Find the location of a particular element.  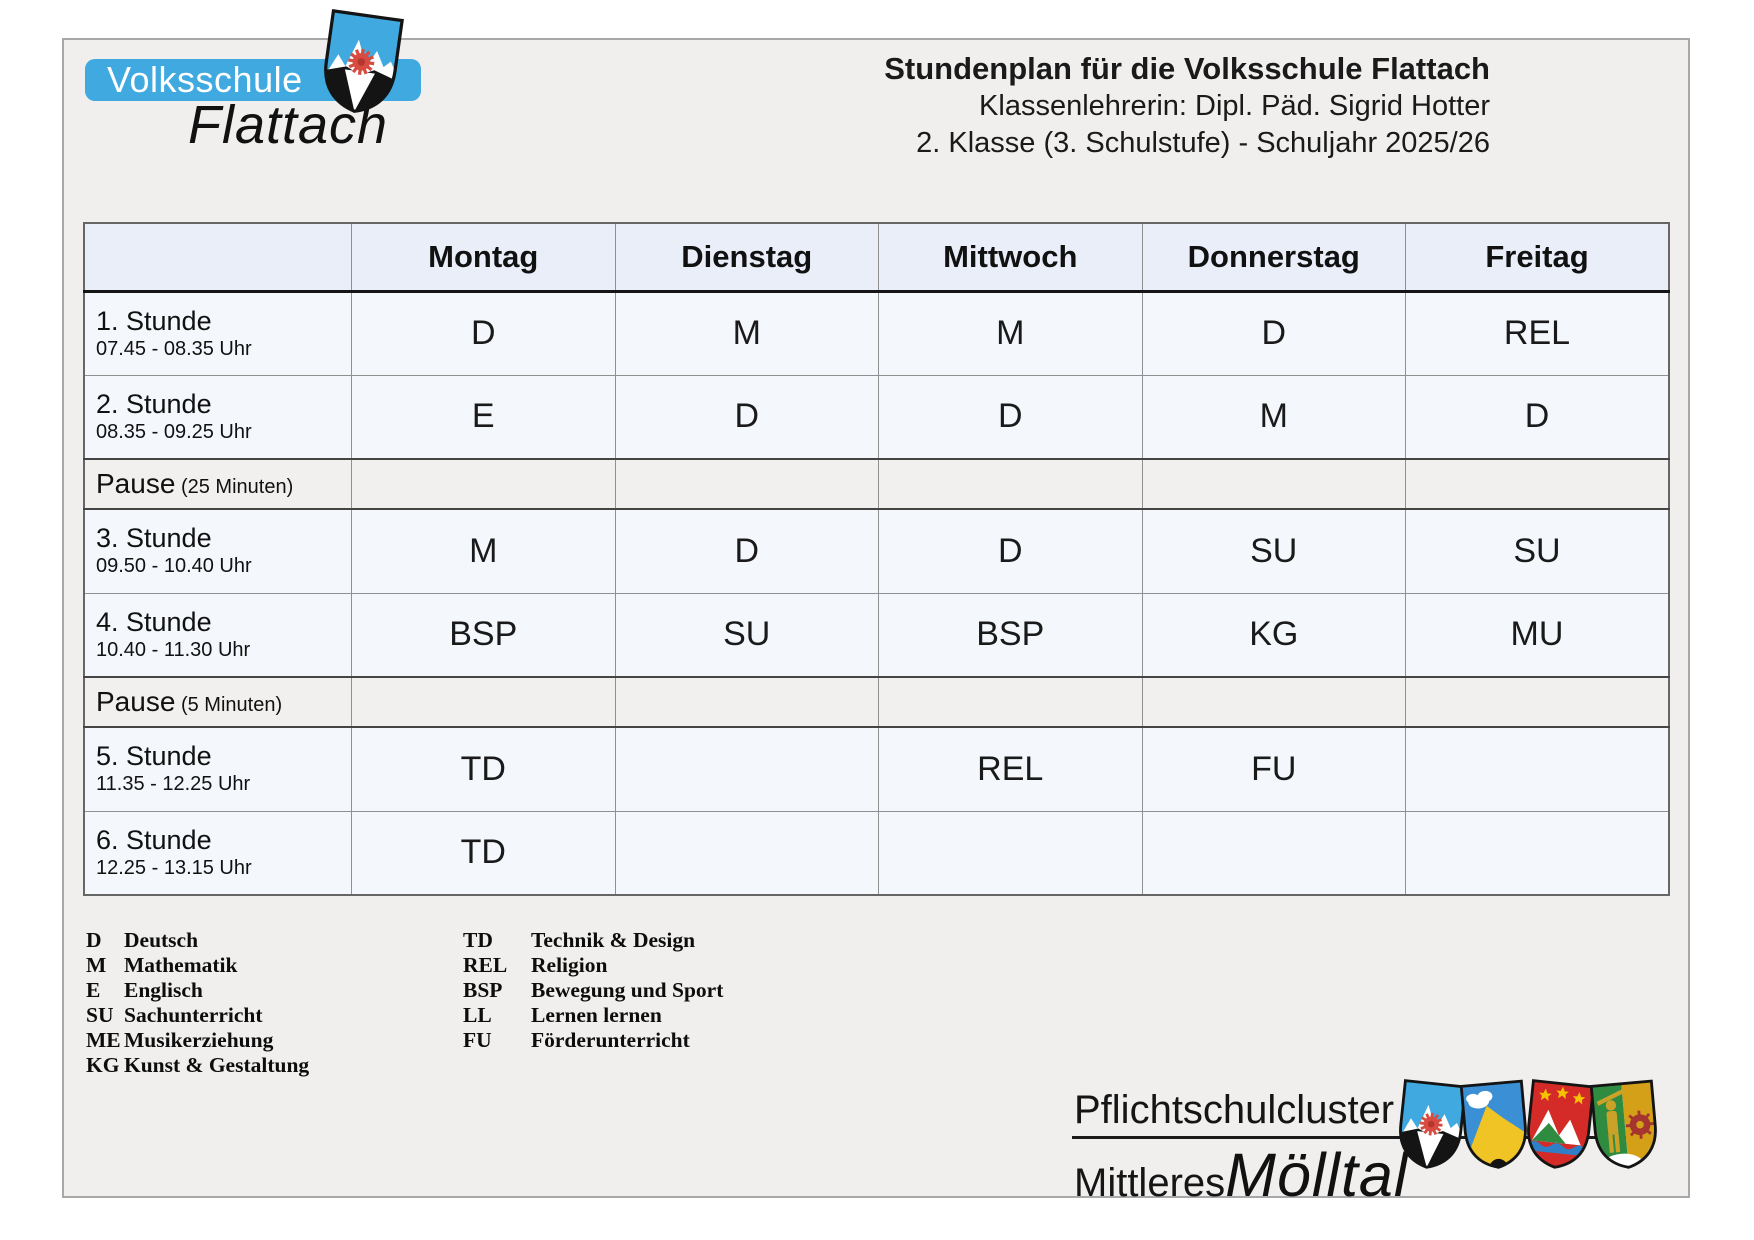

lesson-row: 4. Stunde 10.40 - 11.30 Uhr BSP SU BSP KG MU is located at coordinates (876, 635).